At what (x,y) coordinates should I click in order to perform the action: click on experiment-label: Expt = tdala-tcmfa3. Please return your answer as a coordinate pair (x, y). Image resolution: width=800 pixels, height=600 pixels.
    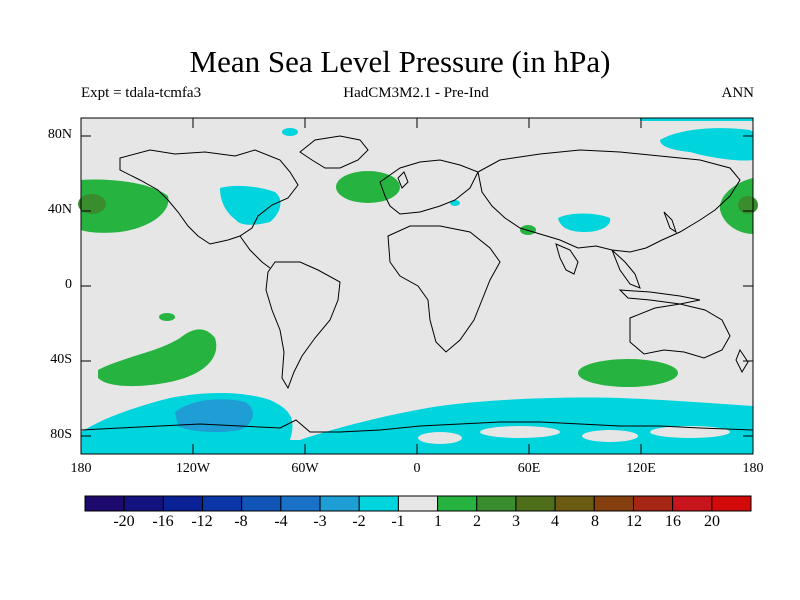
    Looking at the image, I should click on (141, 93).